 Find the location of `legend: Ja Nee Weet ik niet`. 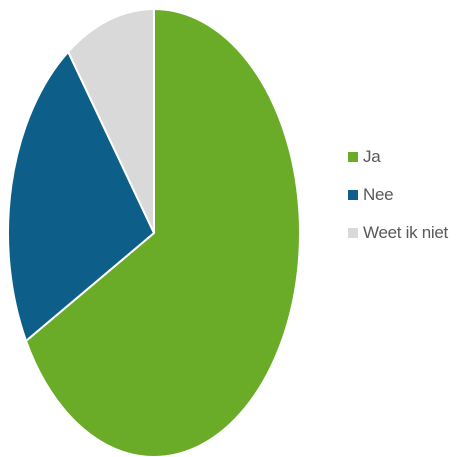

legend: Ja Nee Weet ik niet is located at coordinates (404, 202).